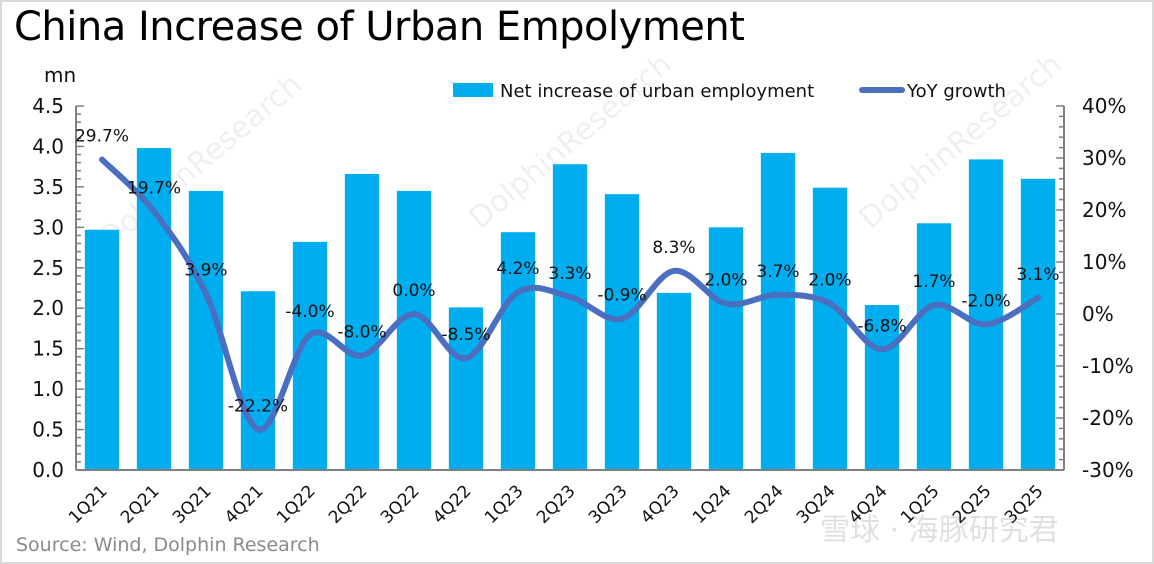 The height and width of the screenshot is (564, 1154). What do you see at coordinates (258, 406) in the screenshot?
I see `yoy-label-4Q21: -22.2%` at bounding box center [258, 406].